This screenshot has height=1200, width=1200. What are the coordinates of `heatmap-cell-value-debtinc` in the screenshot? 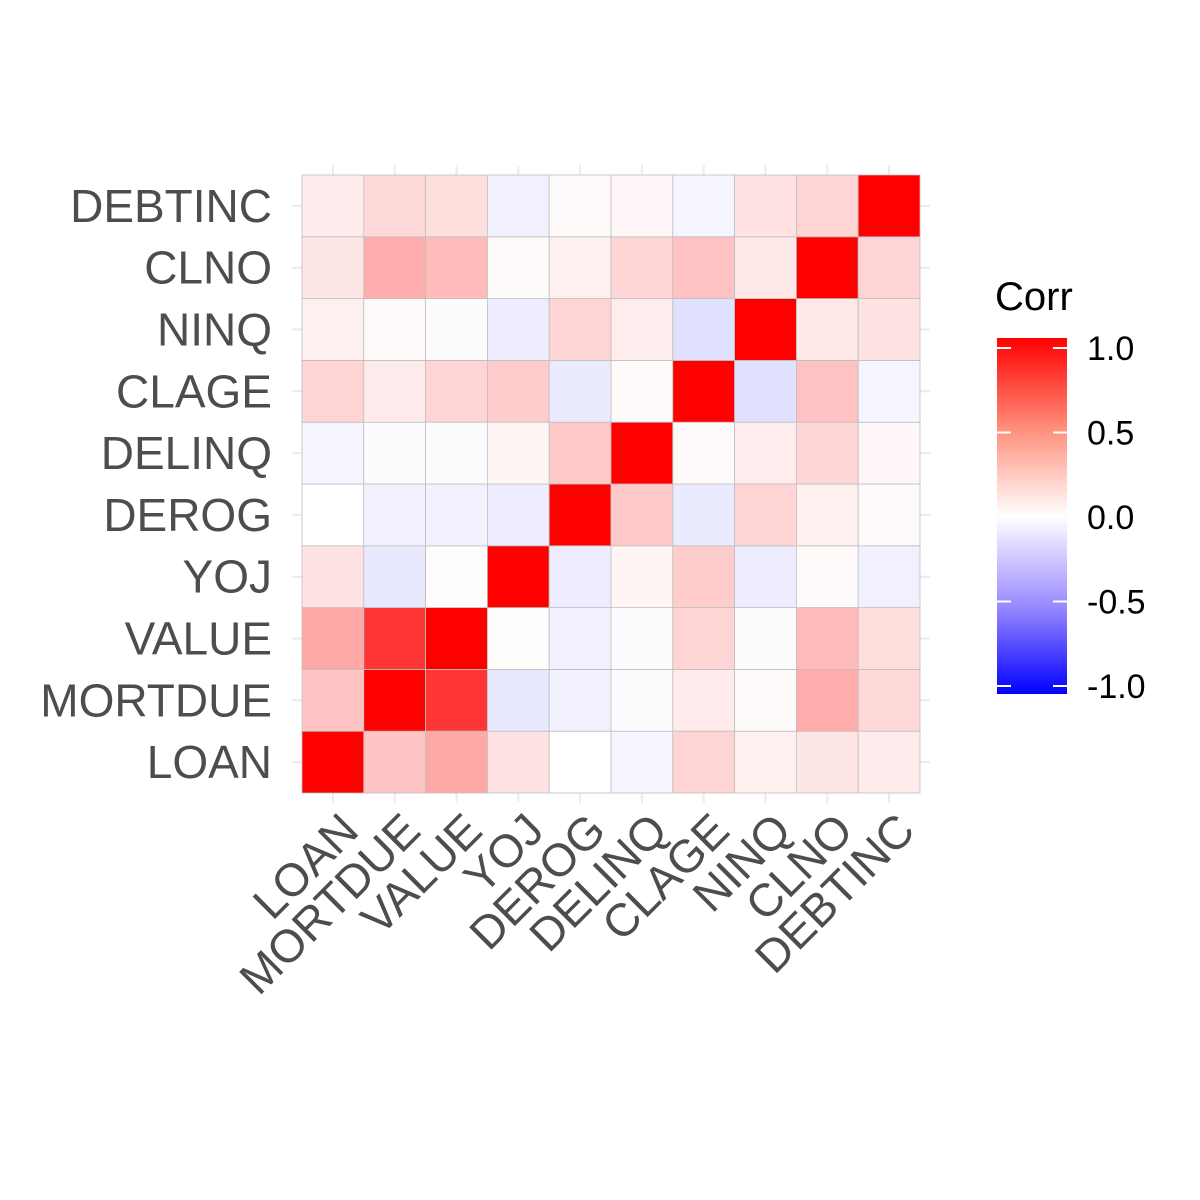 It's located at (456, 206).